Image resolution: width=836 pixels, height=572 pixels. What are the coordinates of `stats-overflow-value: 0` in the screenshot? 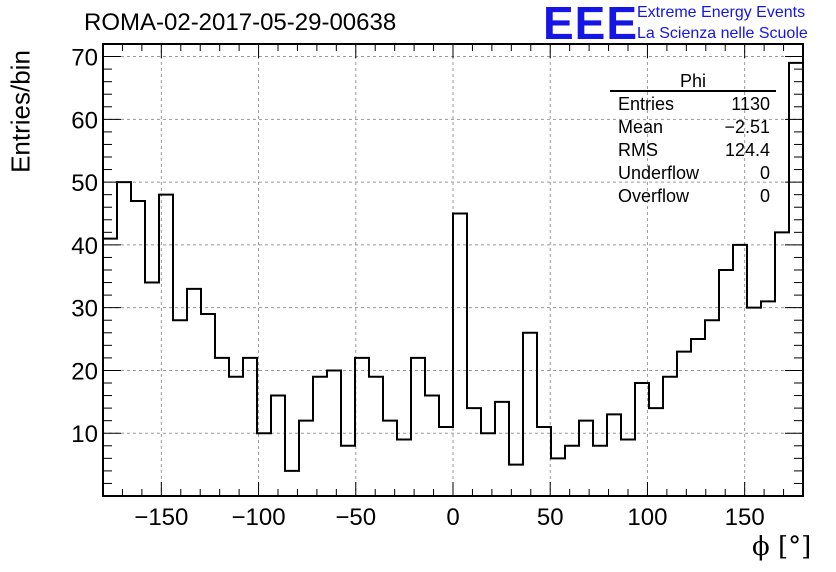 It's located at (764, 196).